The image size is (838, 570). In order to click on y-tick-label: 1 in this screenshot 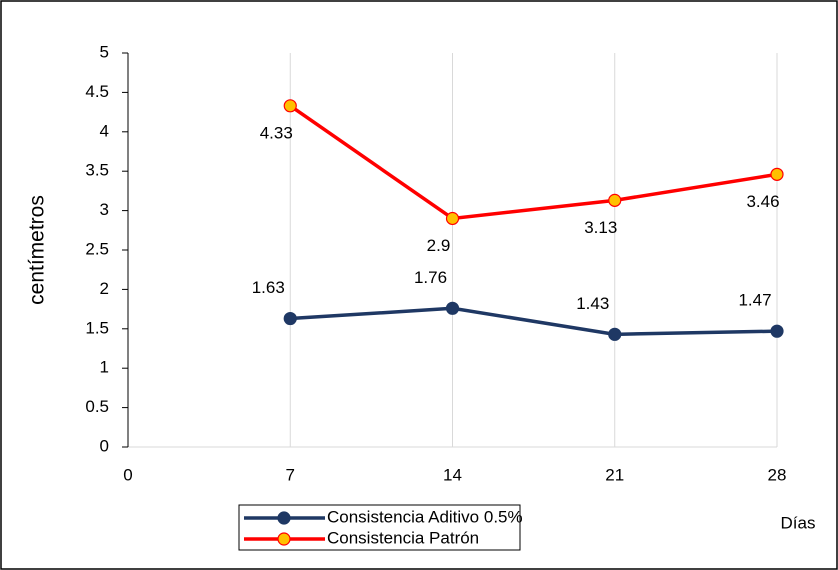, I will do `click(104, 367)`.